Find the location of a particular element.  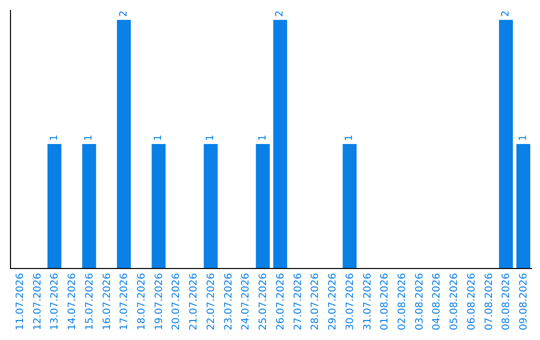

x-tick-label: 25.07.2026 is located at coordinates (264, 301).